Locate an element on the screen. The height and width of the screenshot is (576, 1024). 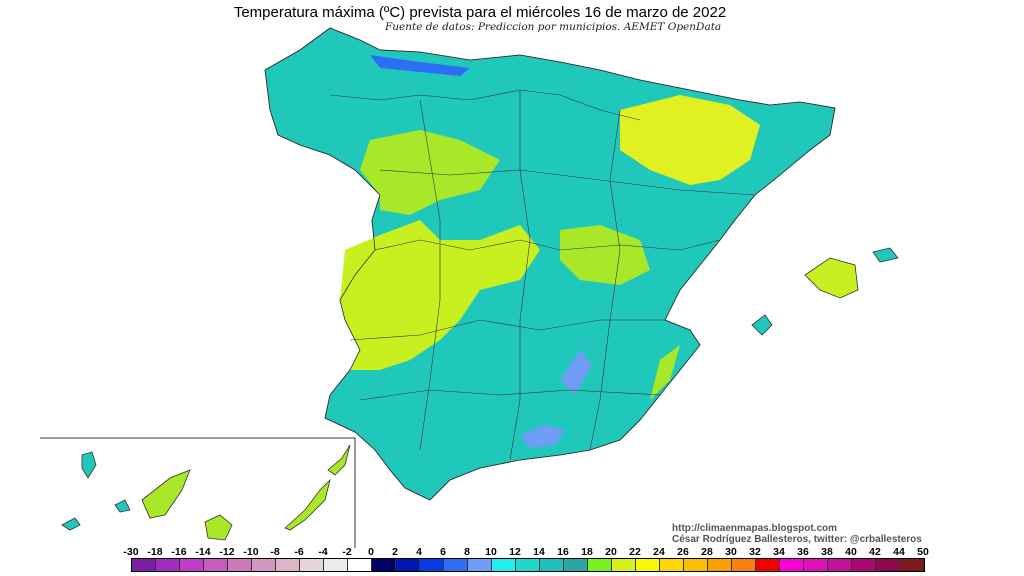
legend-label: 34 is located at coordinates (779, 552).